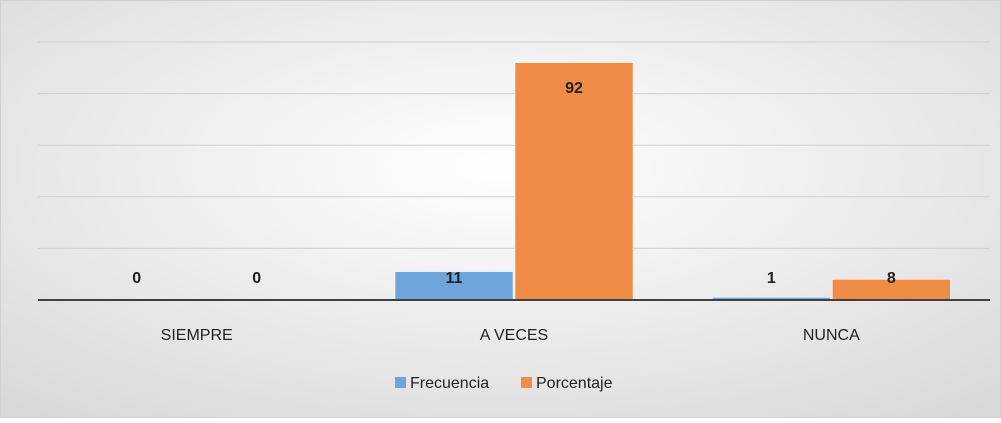  I want to click on x-tick-label: SIEMPRE, so click(197, 335).